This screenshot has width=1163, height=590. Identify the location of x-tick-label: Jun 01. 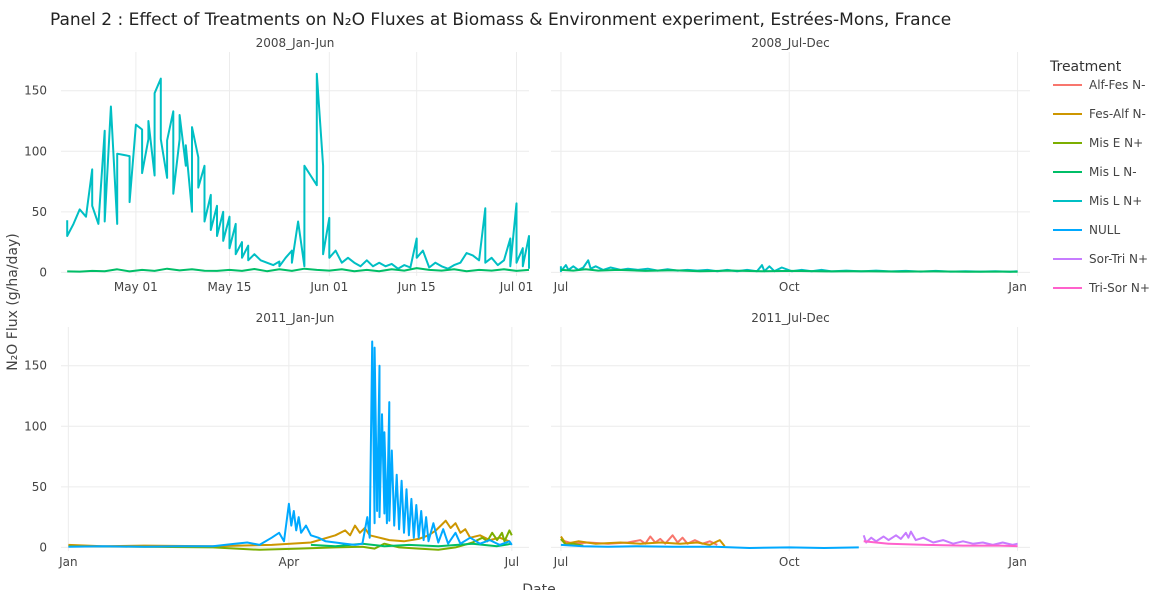
(328, 287).